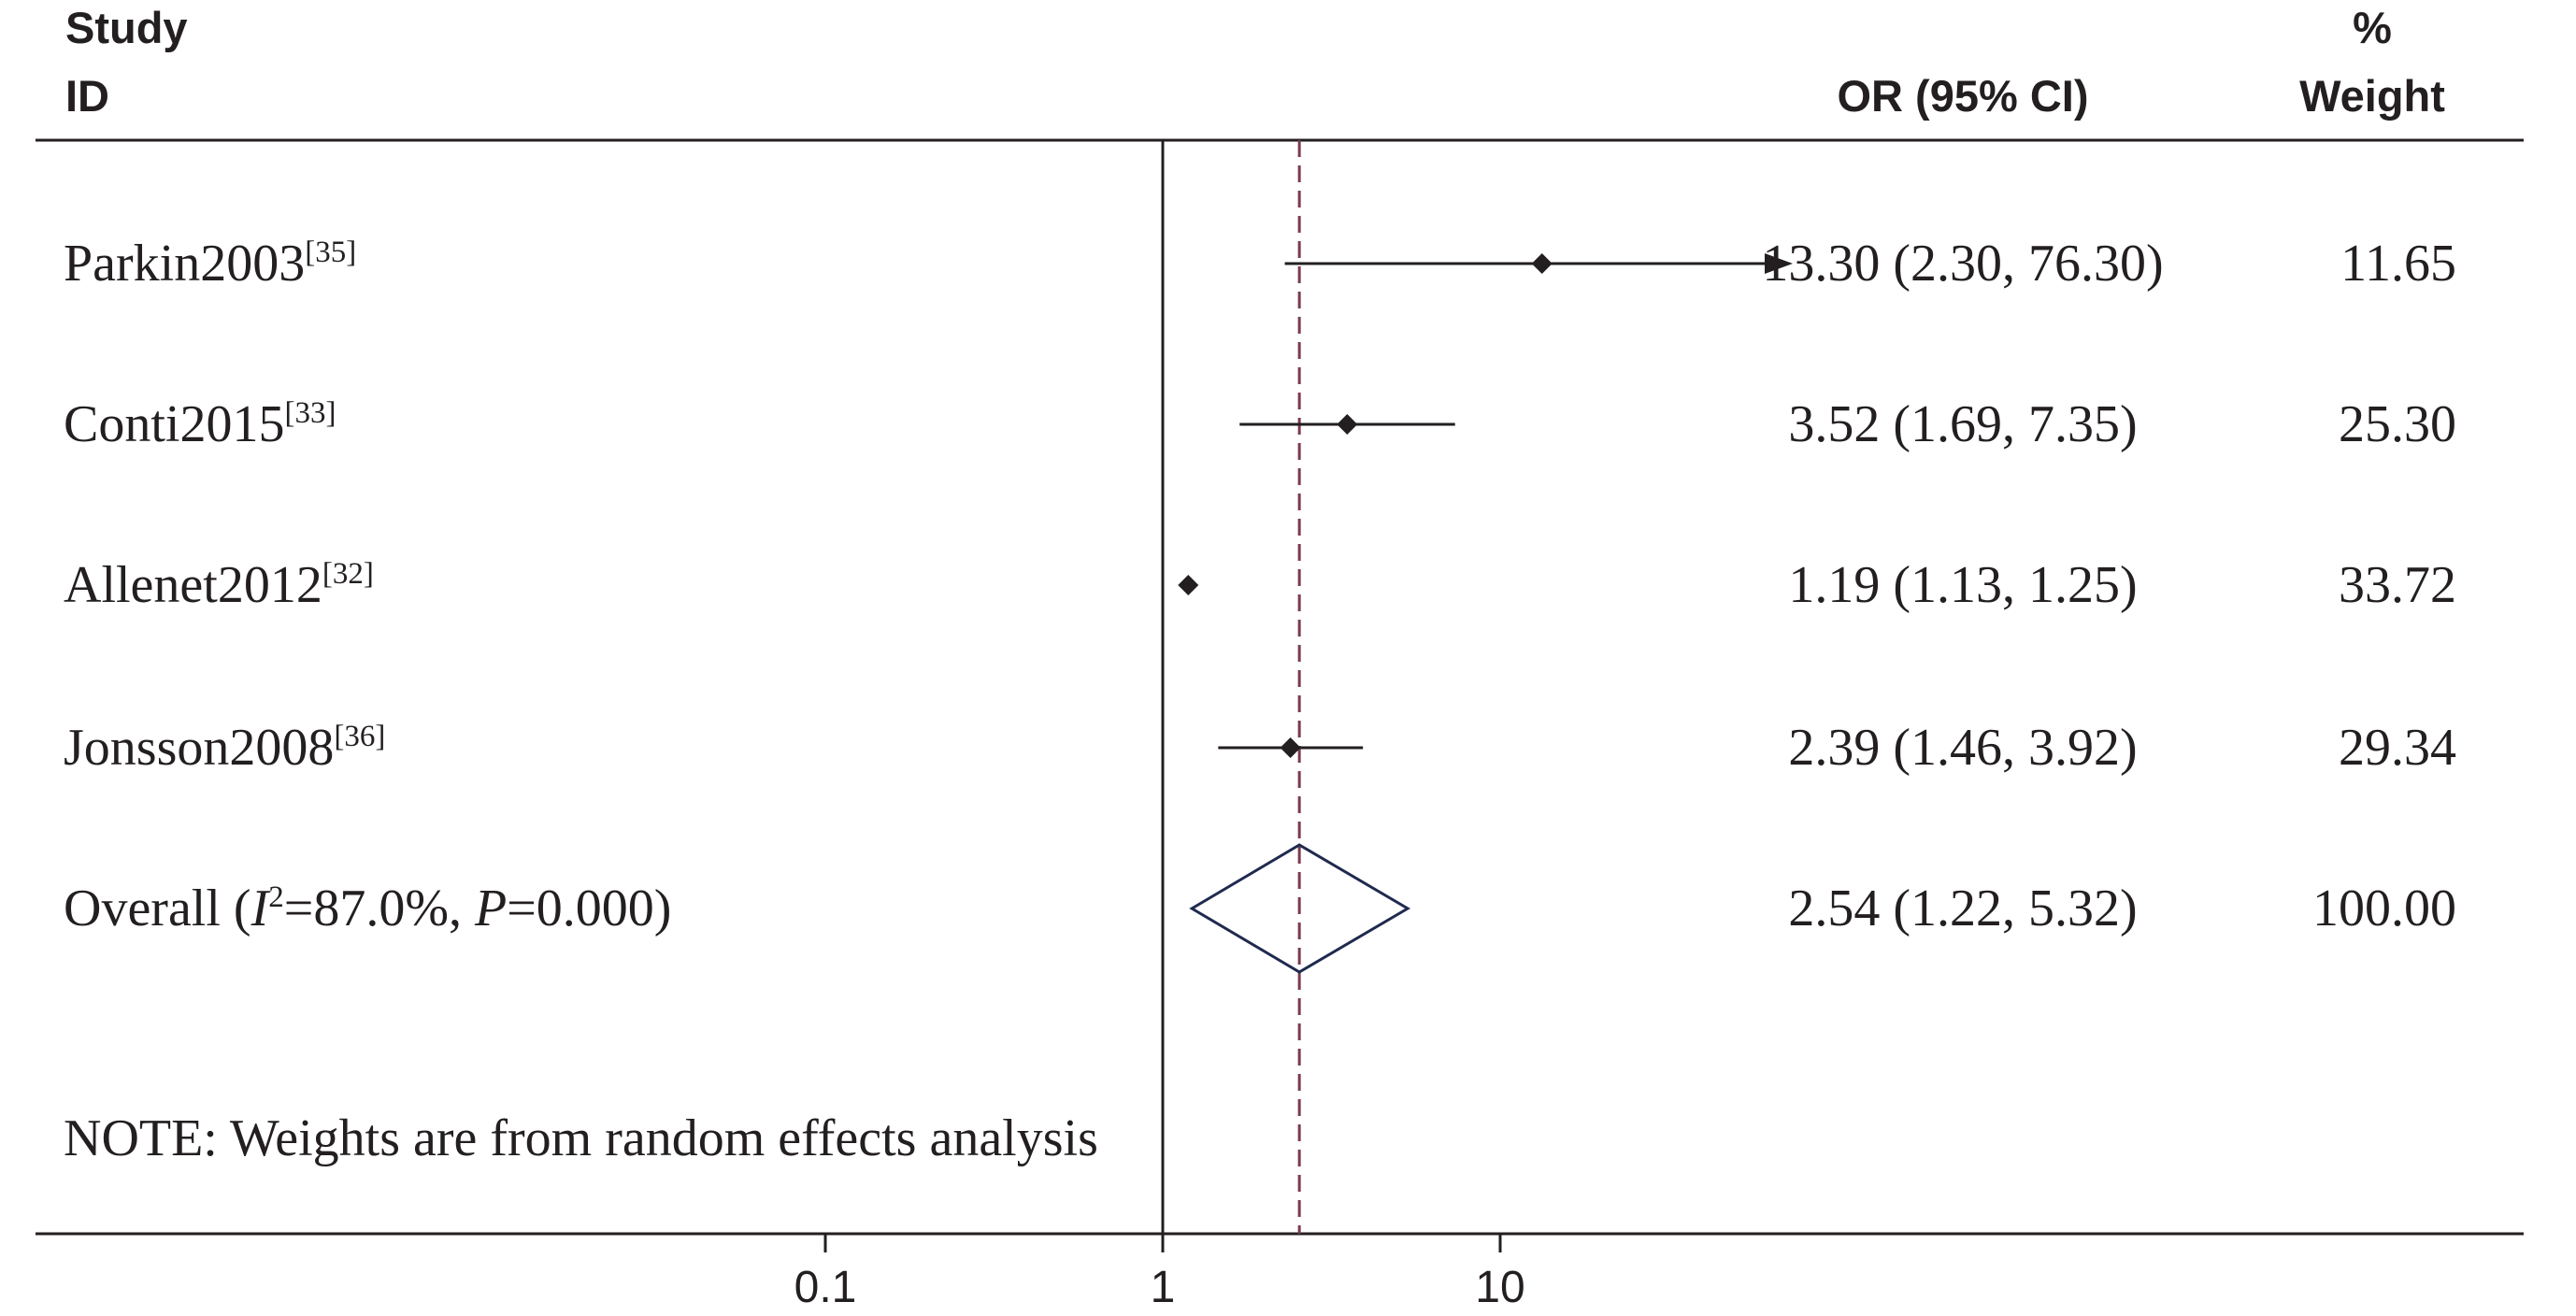  Describe the element at coordinates (1963, 96) in the screenshot. I see `header-or-ci: OR (95% CI)` at that location.